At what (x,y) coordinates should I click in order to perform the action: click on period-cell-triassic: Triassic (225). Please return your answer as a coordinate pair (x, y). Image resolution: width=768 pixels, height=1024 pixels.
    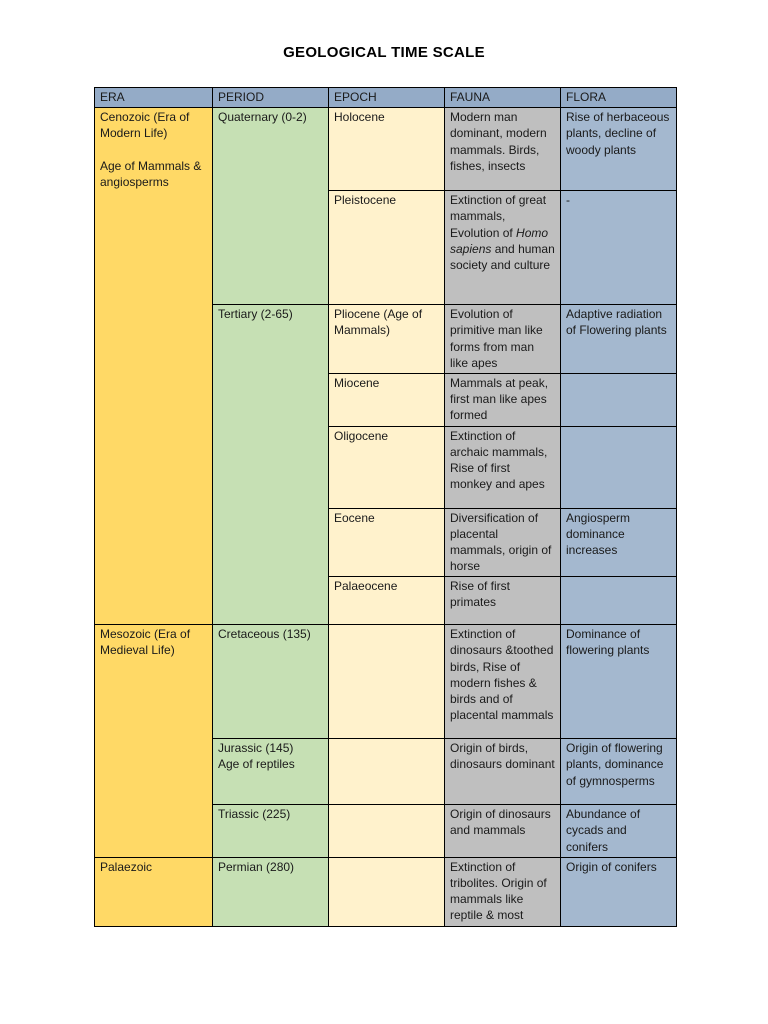
    Looking at the image, I should click on (270, 831).